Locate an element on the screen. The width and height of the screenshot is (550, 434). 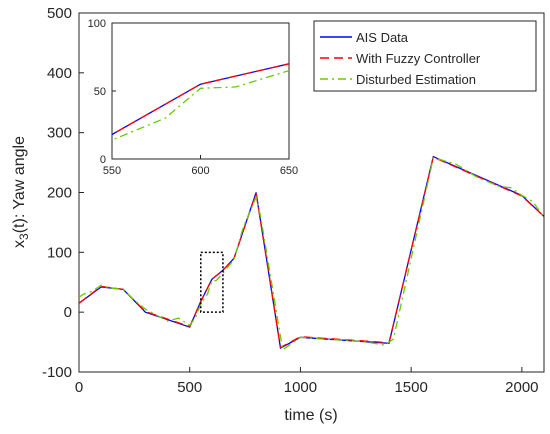
x-axis-label: time (s) is located at coordinates (310, 415).